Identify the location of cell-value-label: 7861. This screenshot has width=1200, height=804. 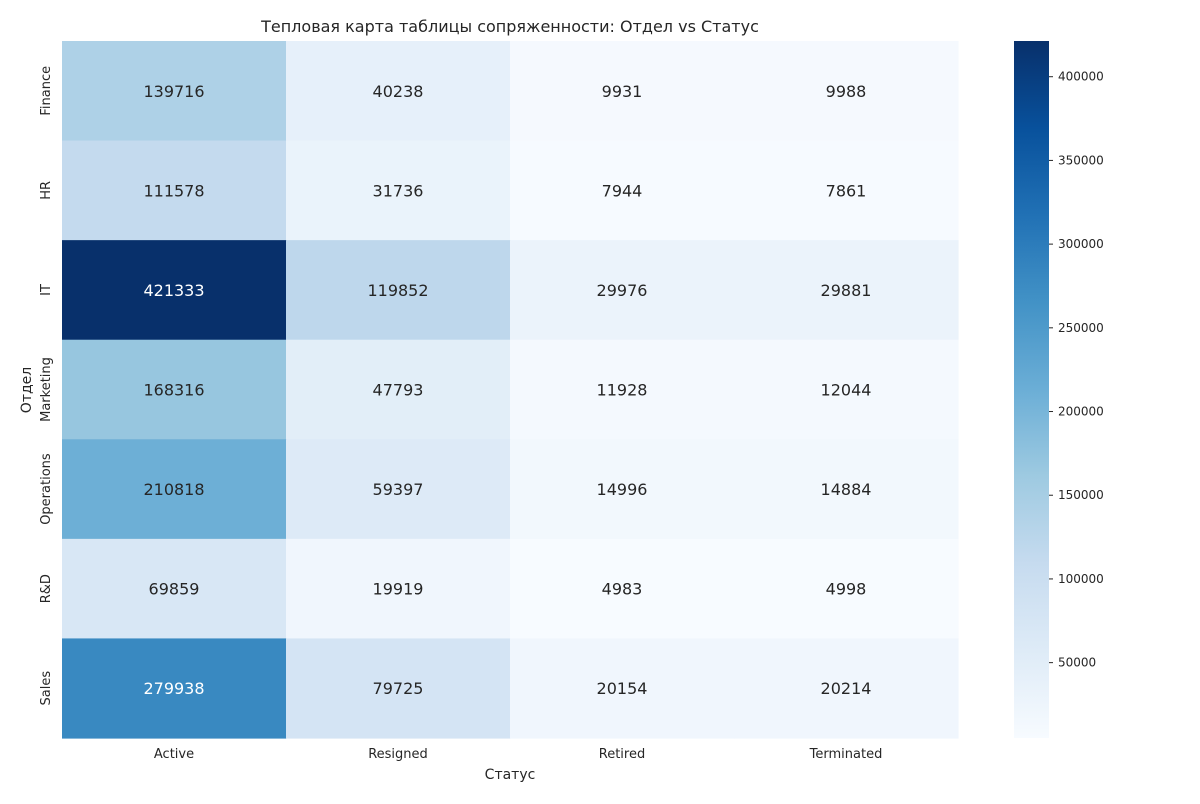
(846, 190).